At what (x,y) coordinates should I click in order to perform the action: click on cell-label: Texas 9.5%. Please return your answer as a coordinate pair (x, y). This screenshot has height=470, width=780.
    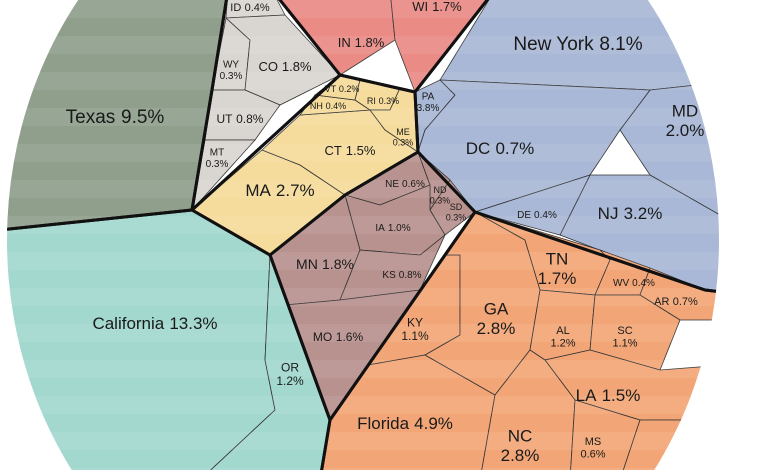
    Looking at the image, I should click on (115, 117).